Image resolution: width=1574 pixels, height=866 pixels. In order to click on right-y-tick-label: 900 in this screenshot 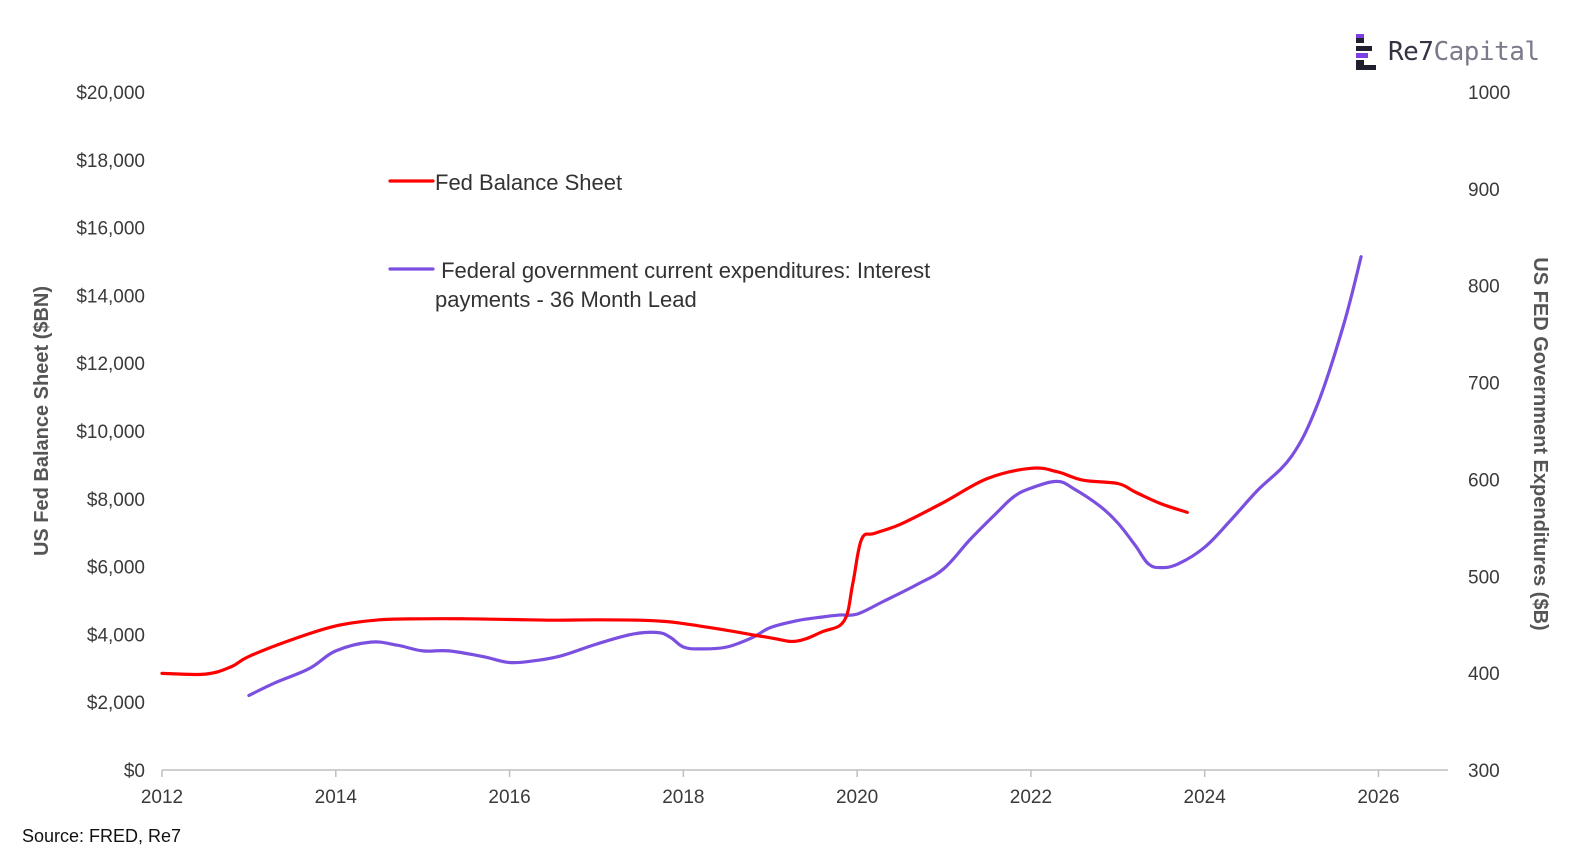, I will do `click(1484, 190)`.